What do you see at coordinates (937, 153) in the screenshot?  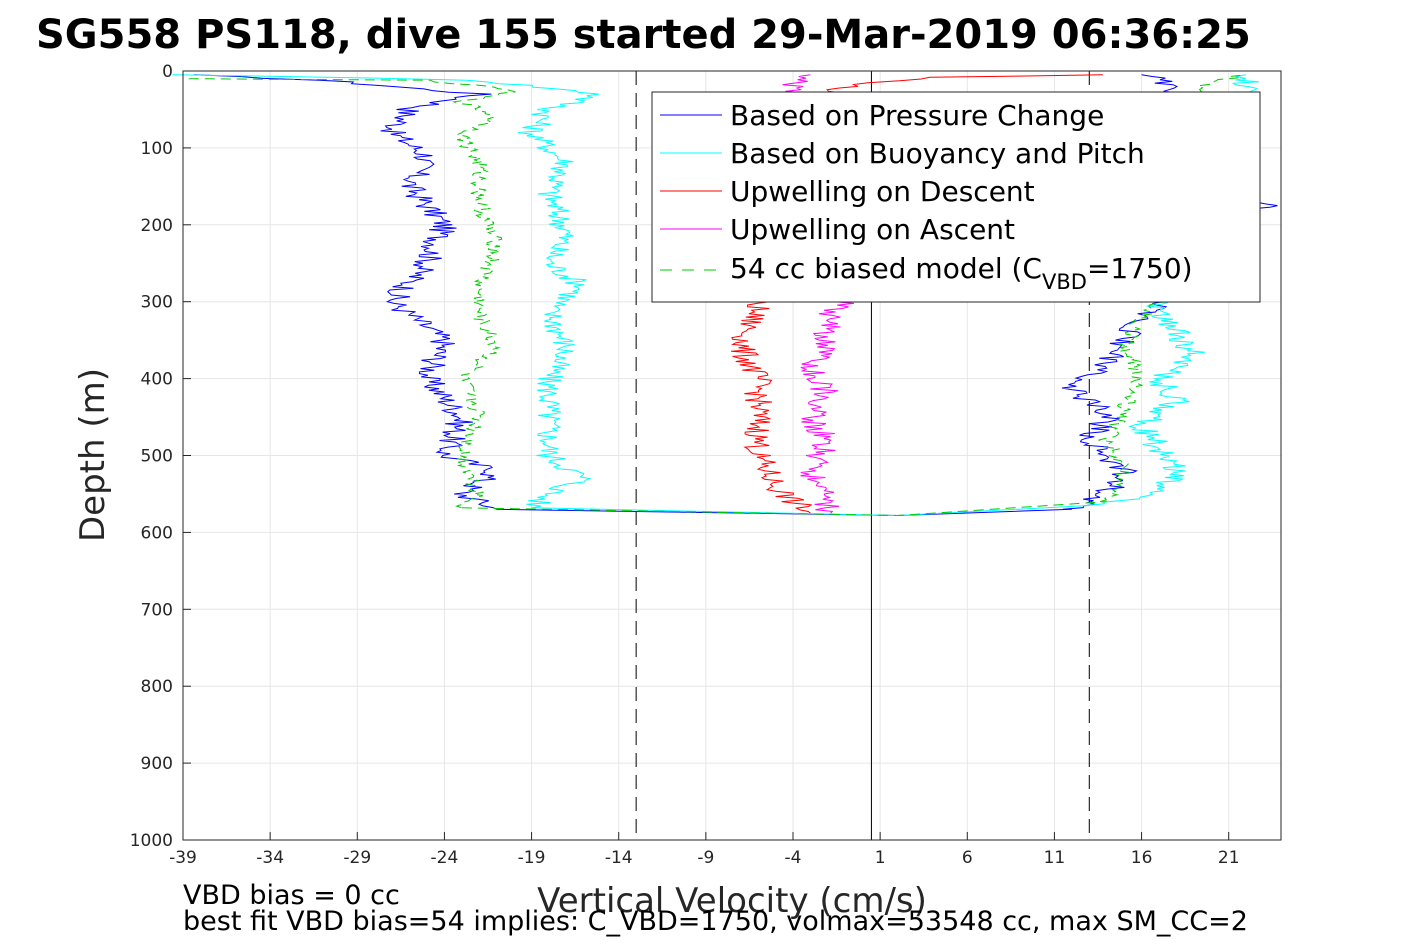 I see `legend-label-buoyancy: Based on Buoyancy and Pitch` at bounding box center [937, 153].